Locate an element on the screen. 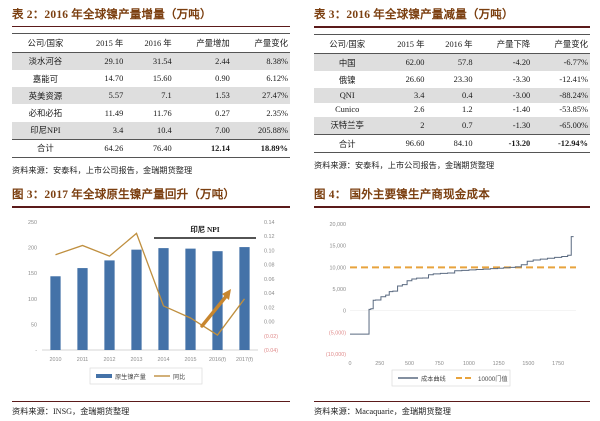 The height and width of the screenshot is (421, 600). cell-pct: -12.94% is located at coordinates (561, 143).